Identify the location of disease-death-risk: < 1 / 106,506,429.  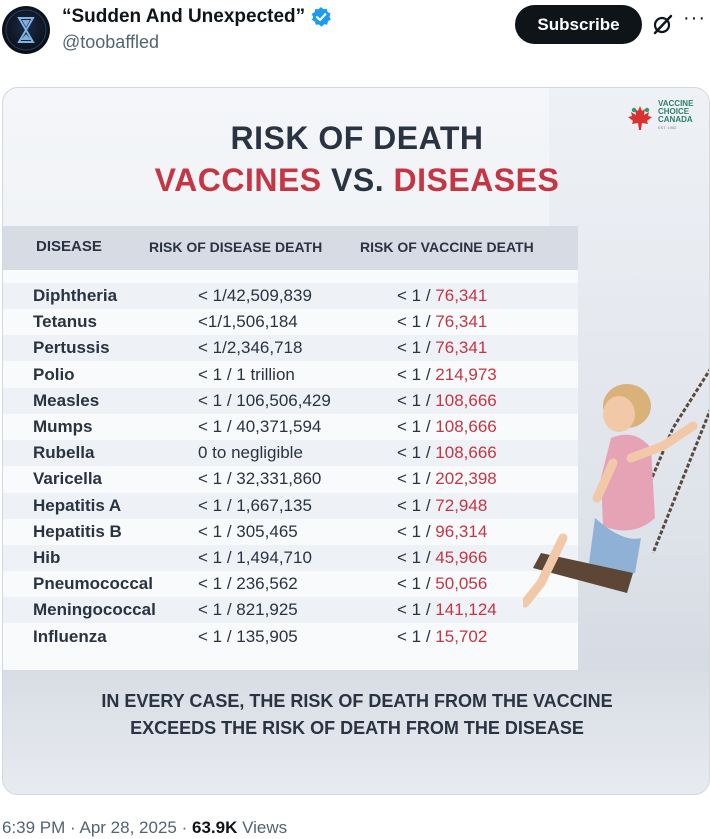
(264, 400).